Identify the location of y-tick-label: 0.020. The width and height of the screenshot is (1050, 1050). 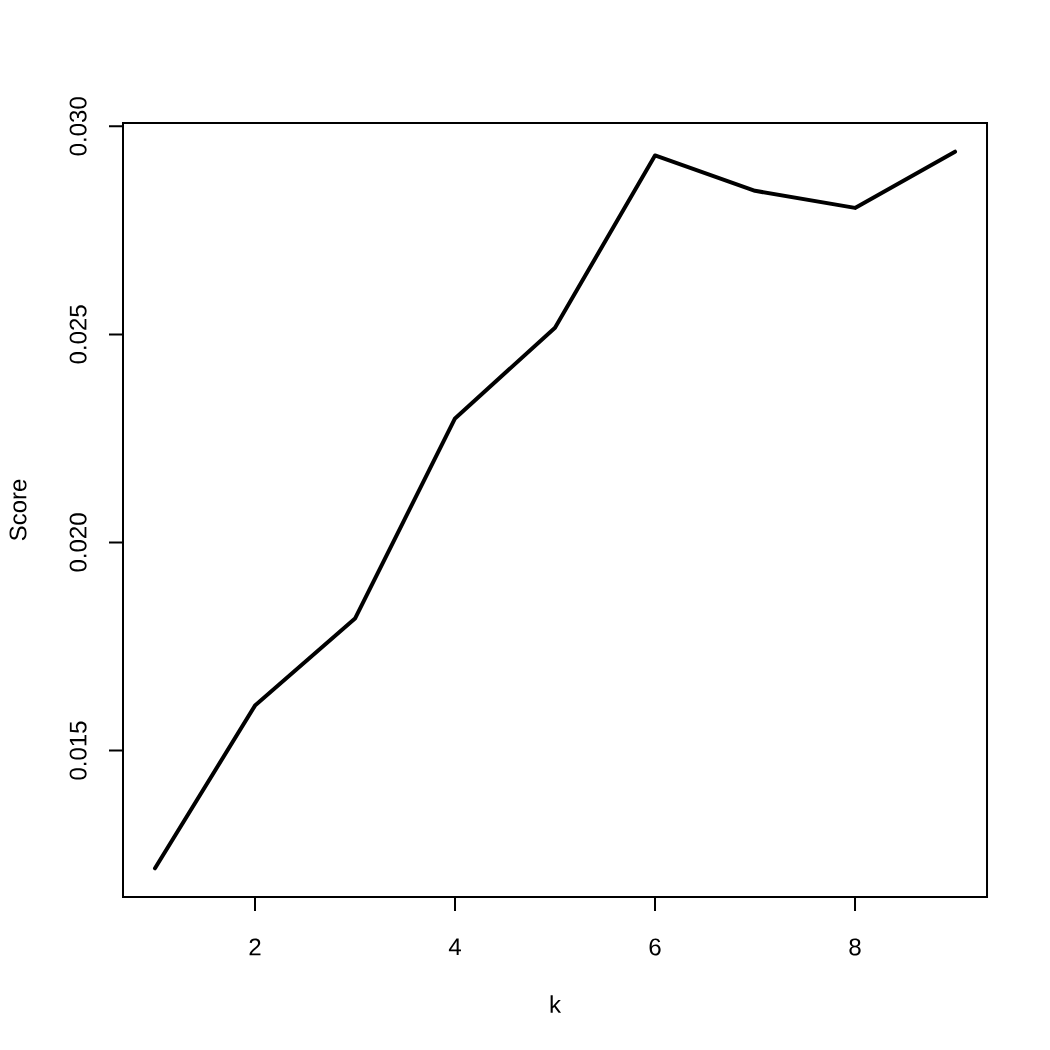
(78, 542).